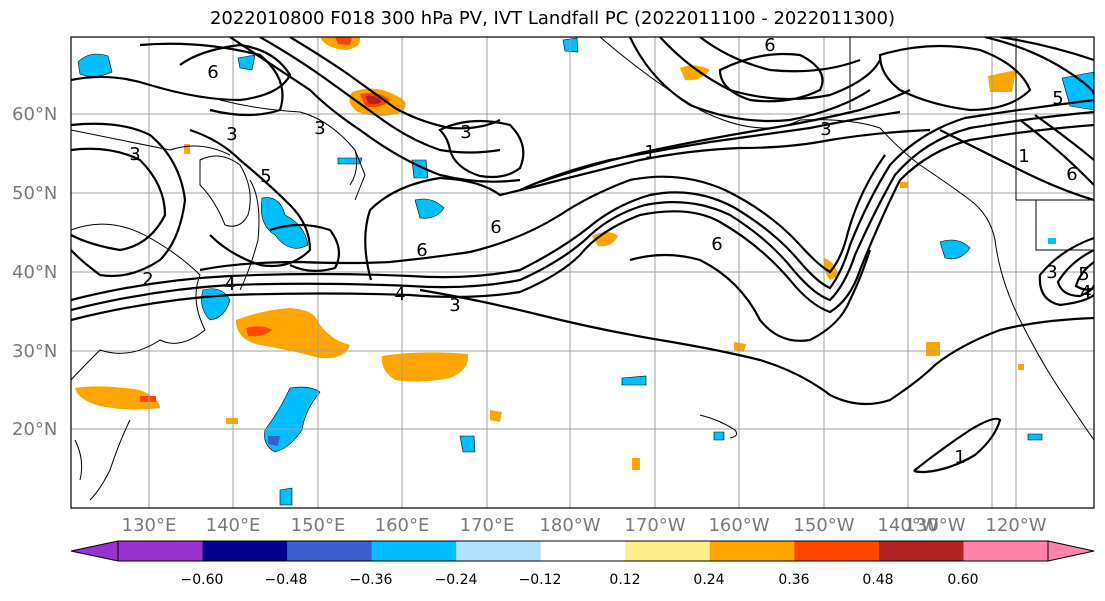 The width and height of the screenshot is (1105, 601). I want to click on colorbar-tick-label: 0.60, so click(963, 580).